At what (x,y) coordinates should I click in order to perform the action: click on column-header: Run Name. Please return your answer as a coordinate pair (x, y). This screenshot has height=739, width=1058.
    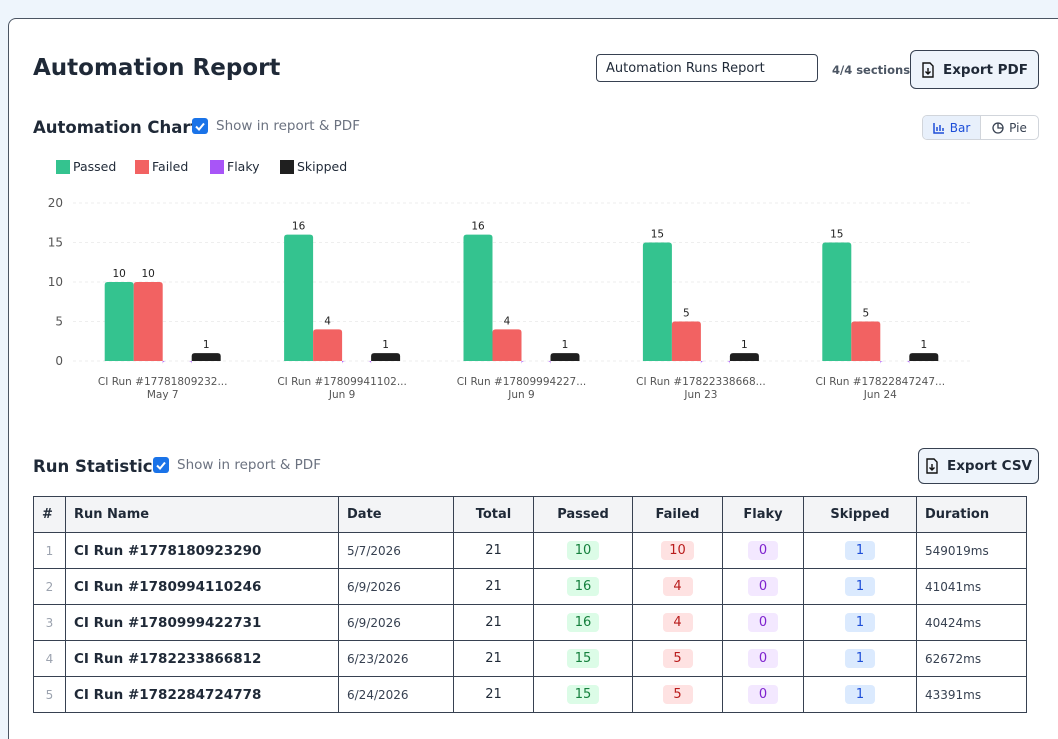
    Looking at the image, I should click on (202, 514).